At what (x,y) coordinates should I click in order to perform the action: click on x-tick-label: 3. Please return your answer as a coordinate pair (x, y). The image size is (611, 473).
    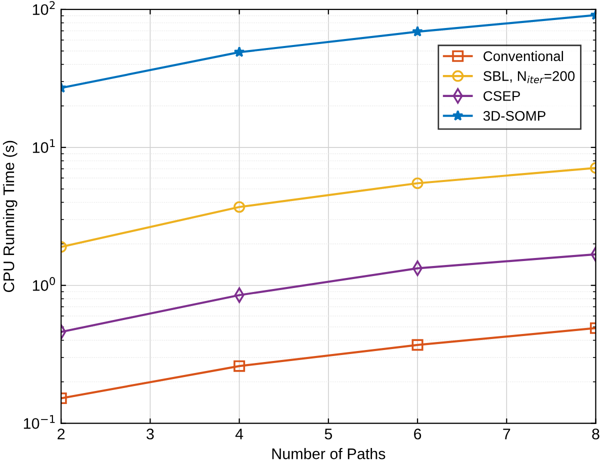
    Looking at the image, I should click on (150, 434).